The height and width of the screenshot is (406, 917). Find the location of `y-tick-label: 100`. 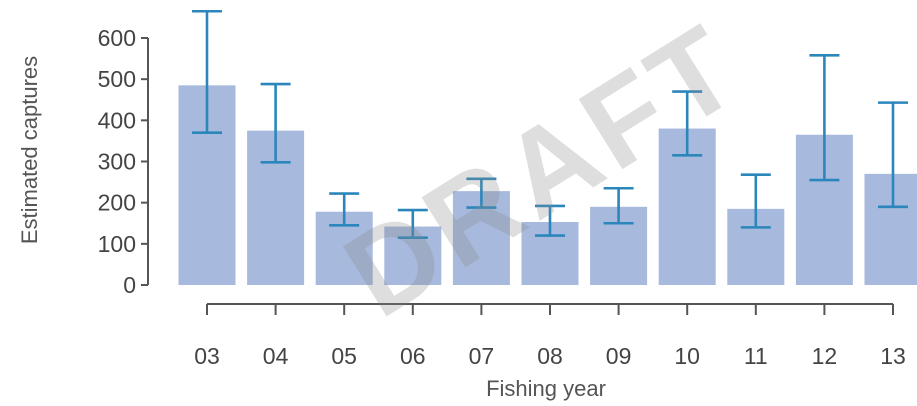

y-tick-label: 100 is located at coordinates (117, 244).